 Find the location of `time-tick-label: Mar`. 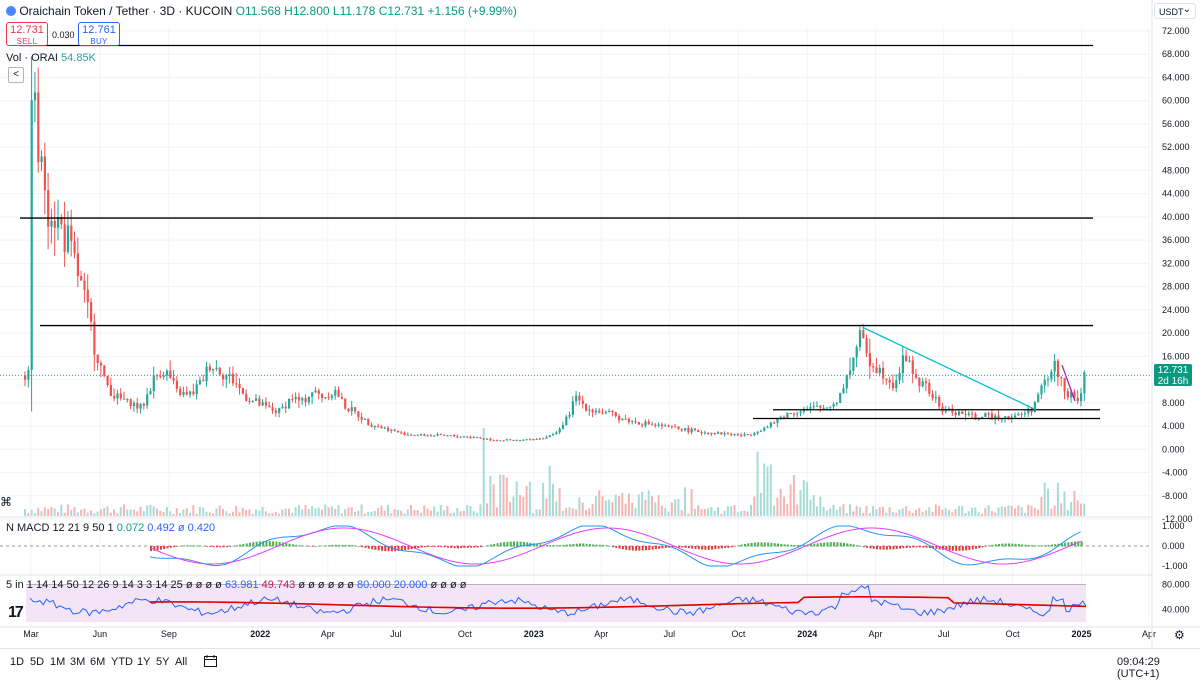

time-tick-label: Mar is located at coordinates (31, 634).